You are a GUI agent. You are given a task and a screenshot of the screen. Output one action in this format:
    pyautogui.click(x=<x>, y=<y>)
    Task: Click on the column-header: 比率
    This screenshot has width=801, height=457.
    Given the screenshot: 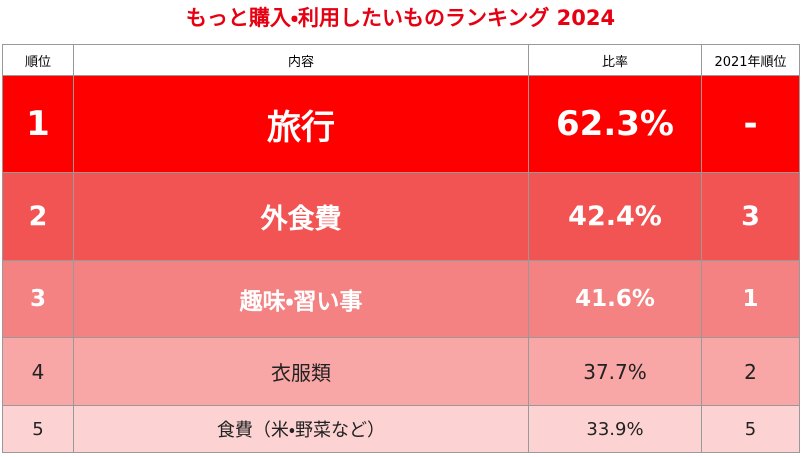 What is the action you would take?
    pyautogui.click(x=615, y=60)
    